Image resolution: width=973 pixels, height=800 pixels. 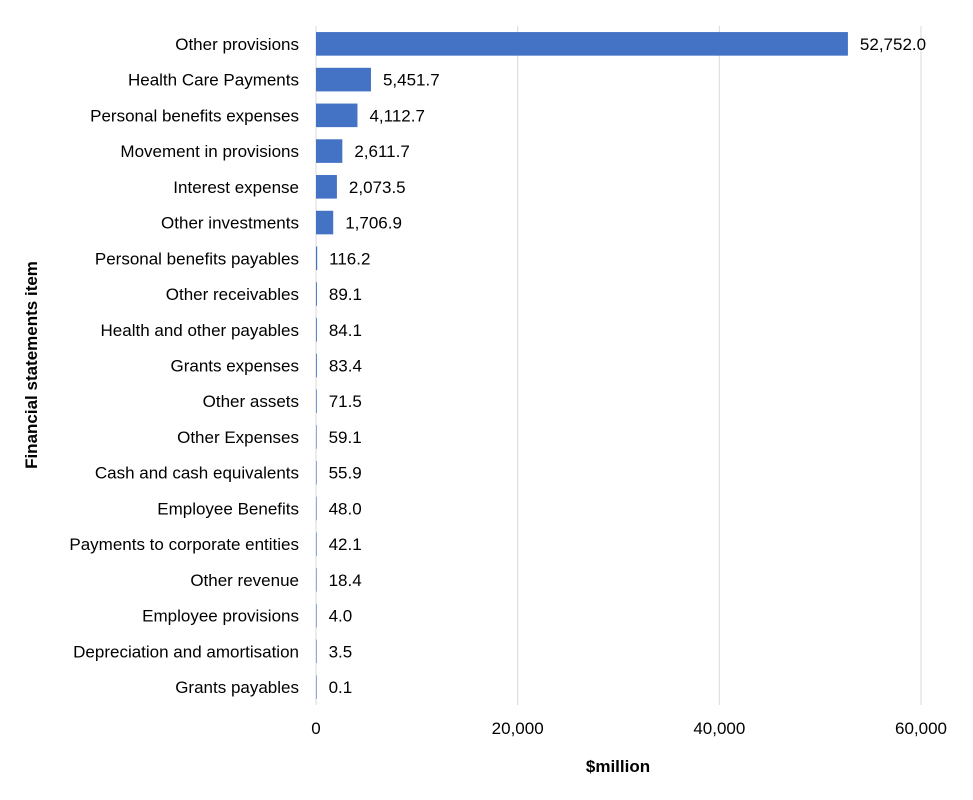 What do you see at coordinates (209, 151) in the screenshot?
I see `category-label: Movement in provisions` at bounding box center [209, 151].